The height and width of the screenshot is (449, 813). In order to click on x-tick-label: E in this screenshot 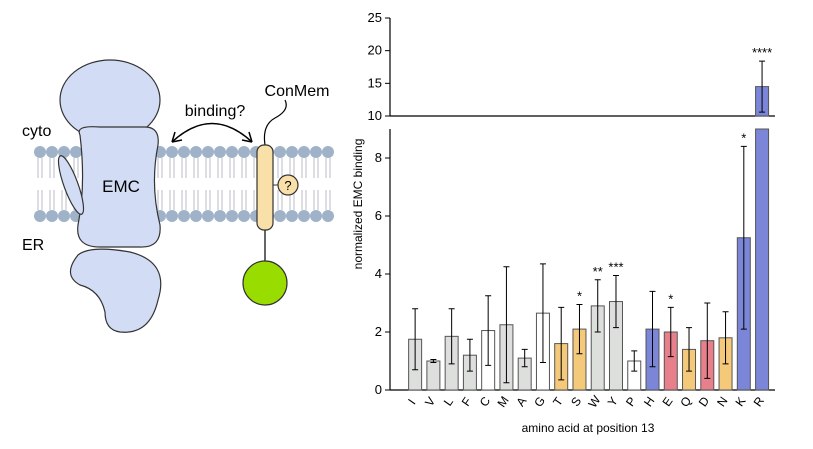, I will do `click(667, 401)`.